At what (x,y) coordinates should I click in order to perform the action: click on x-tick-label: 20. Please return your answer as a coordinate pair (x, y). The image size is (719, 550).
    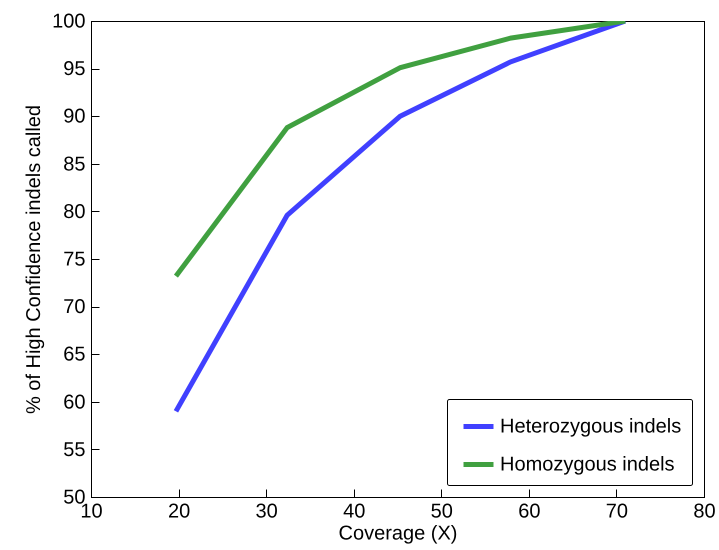
    Looking at the image, I should click on (179, 511).